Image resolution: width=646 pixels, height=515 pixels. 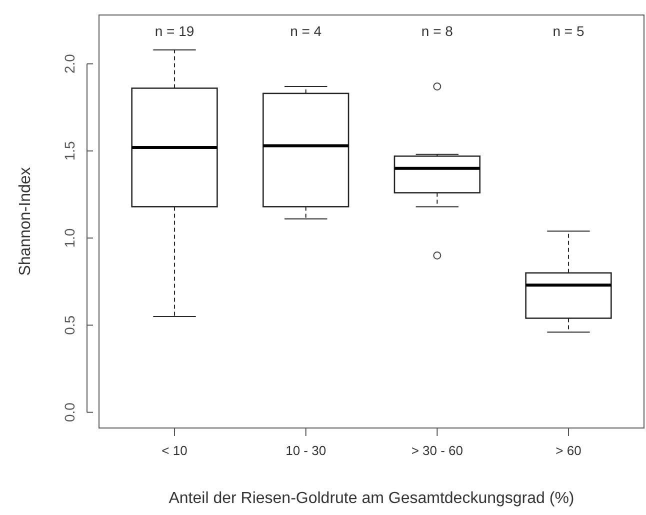 What do you see at coordinates (69, 150) in the screenshot?
I see `y-tick-label: 1.5` at bounding box center [69, 150].